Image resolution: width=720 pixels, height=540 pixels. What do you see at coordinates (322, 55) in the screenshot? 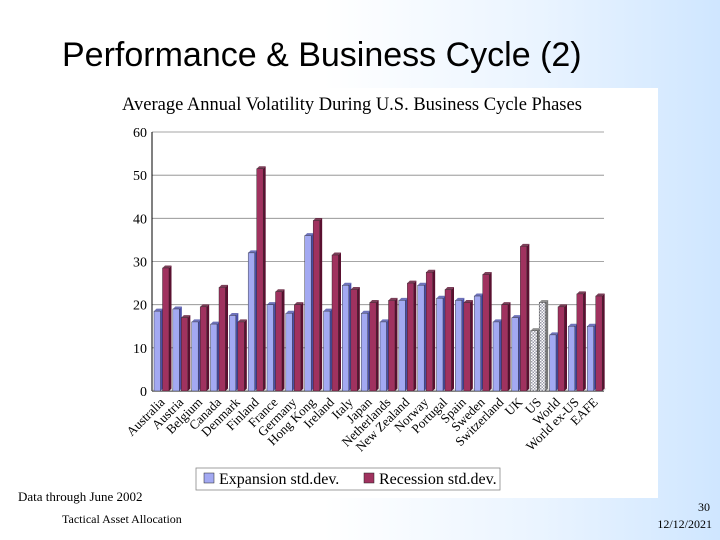
I see `slide-title: Performance & Business Cycle (2)` at bounding box center [322, 55].